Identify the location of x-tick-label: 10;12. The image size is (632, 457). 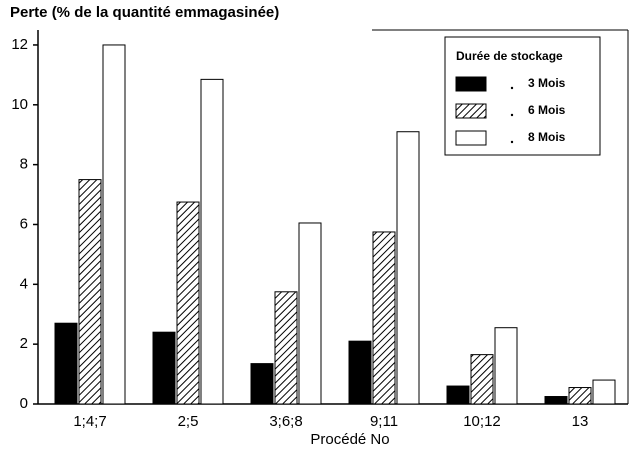
(482, 421).